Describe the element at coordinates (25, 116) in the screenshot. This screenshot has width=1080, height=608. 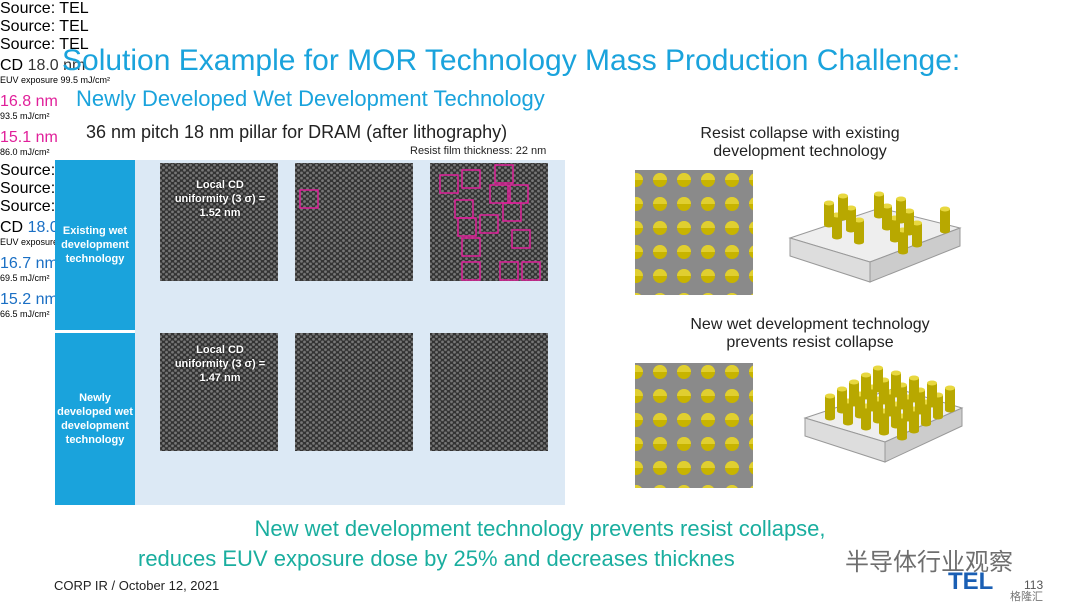
I see `dose: 93.5 mJ/cm²` at that location.